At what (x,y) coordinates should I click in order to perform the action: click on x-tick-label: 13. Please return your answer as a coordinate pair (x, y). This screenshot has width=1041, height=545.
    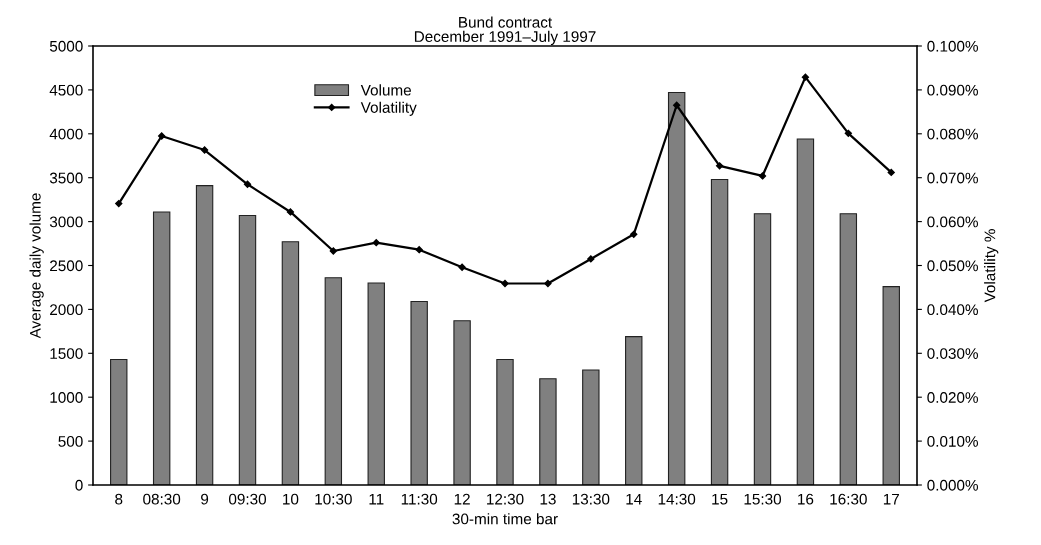
    Looking at the image, I should click on (548, 499).